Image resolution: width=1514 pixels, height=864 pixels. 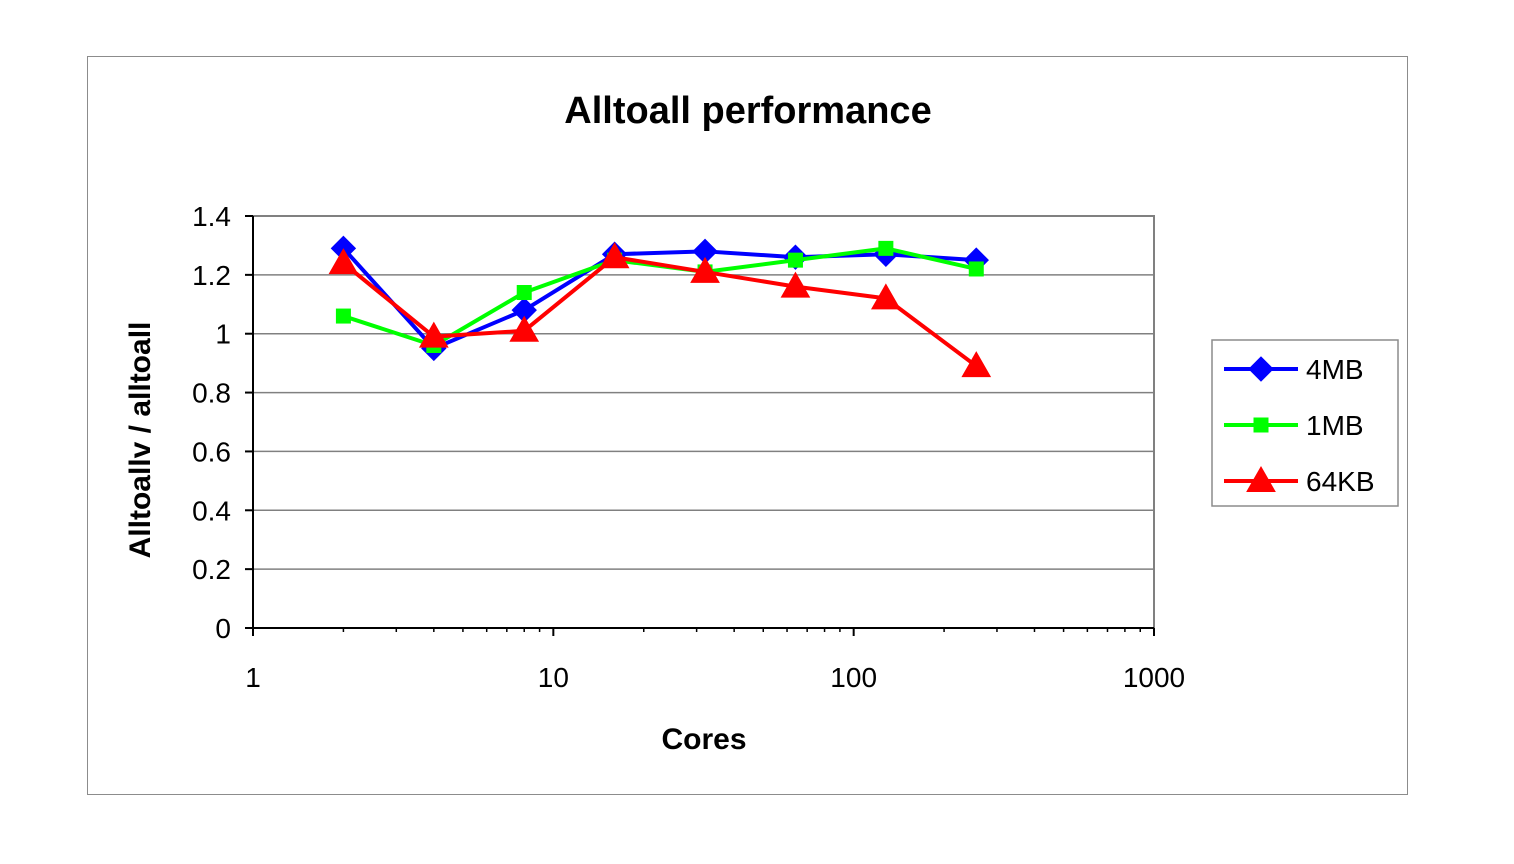 I want to click on y-tick-label: 0.6, so click(x=211, y=451).